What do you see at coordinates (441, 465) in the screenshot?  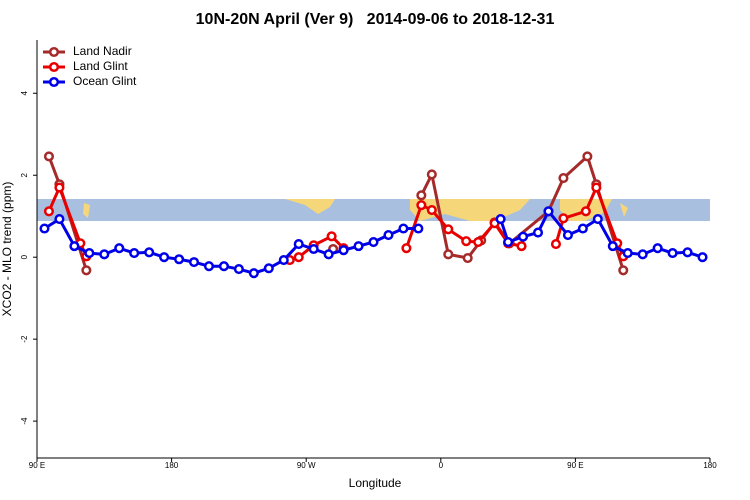 I see `x-tick-label: 0` at bounding box center [441, 465].